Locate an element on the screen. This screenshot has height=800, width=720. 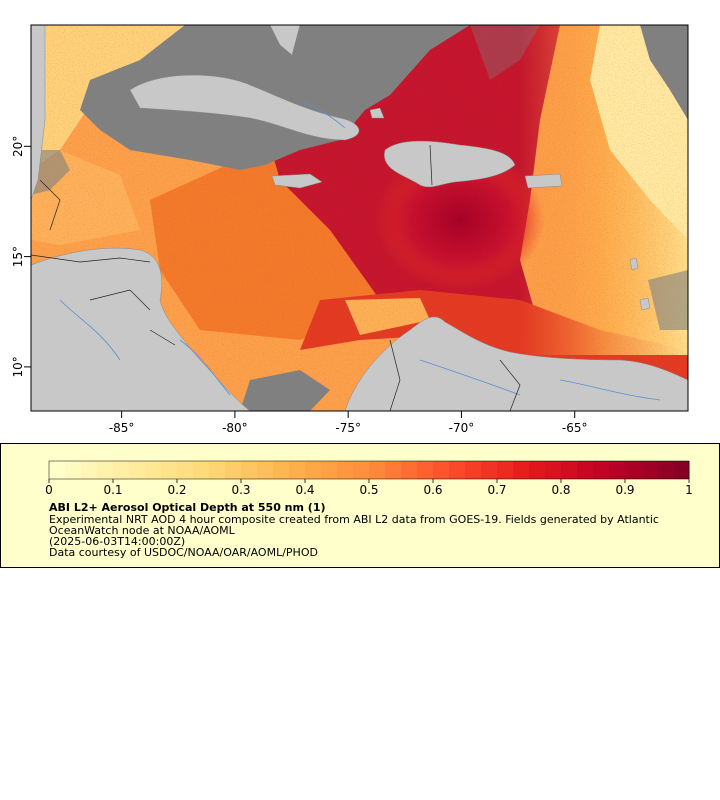
land-hispaniola is located at coordinates (450, 164).